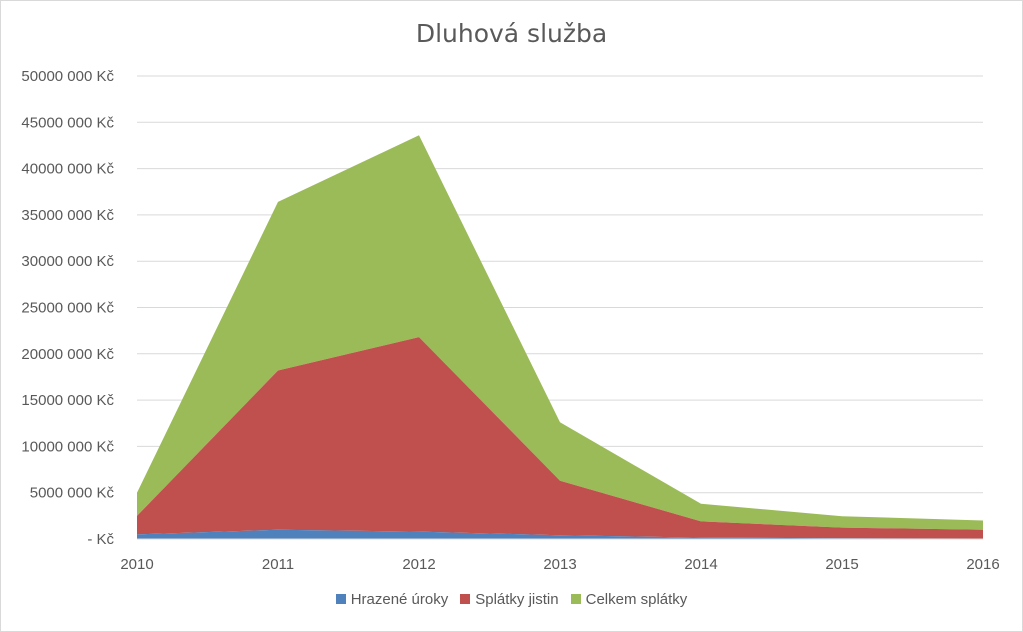 The height and width of the screenshot is (632, 1023). I want to click on legend-item: Splátky jistin, so click(509, 599).